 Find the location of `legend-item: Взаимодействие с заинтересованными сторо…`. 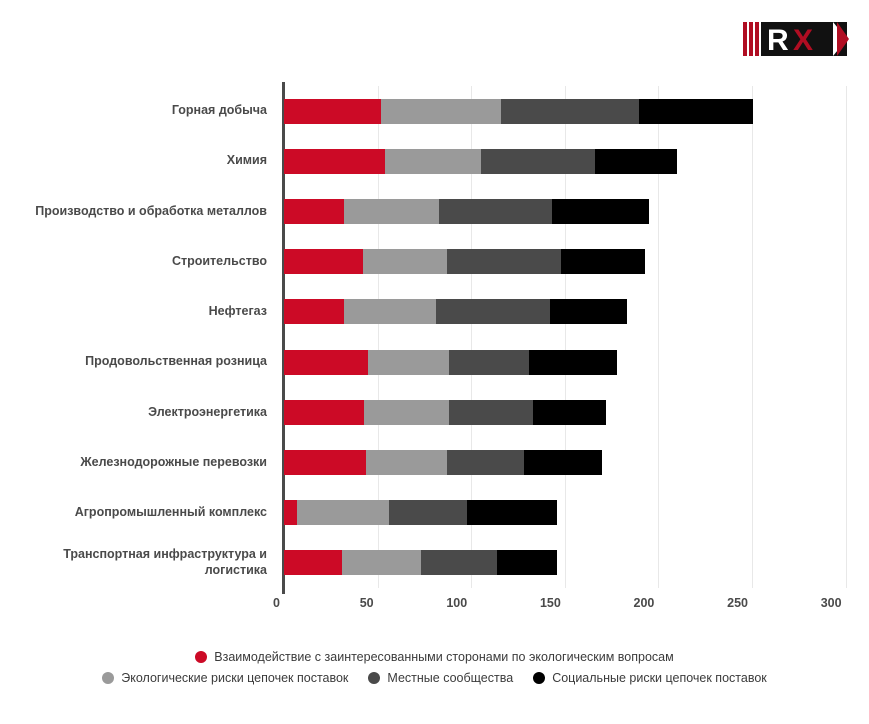

legend-item: Взаимодействие с заинтересованными сторо… is located at coordinates (434, 657).